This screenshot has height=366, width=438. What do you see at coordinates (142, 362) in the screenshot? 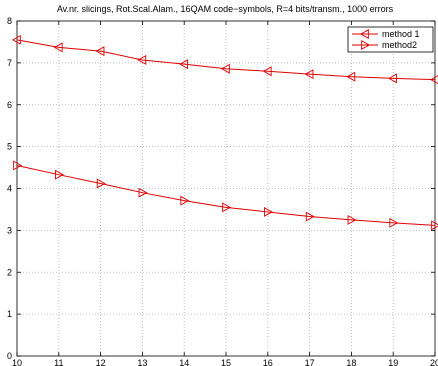
I see `x-tick-label: 13` at bounding box center [142, 362].